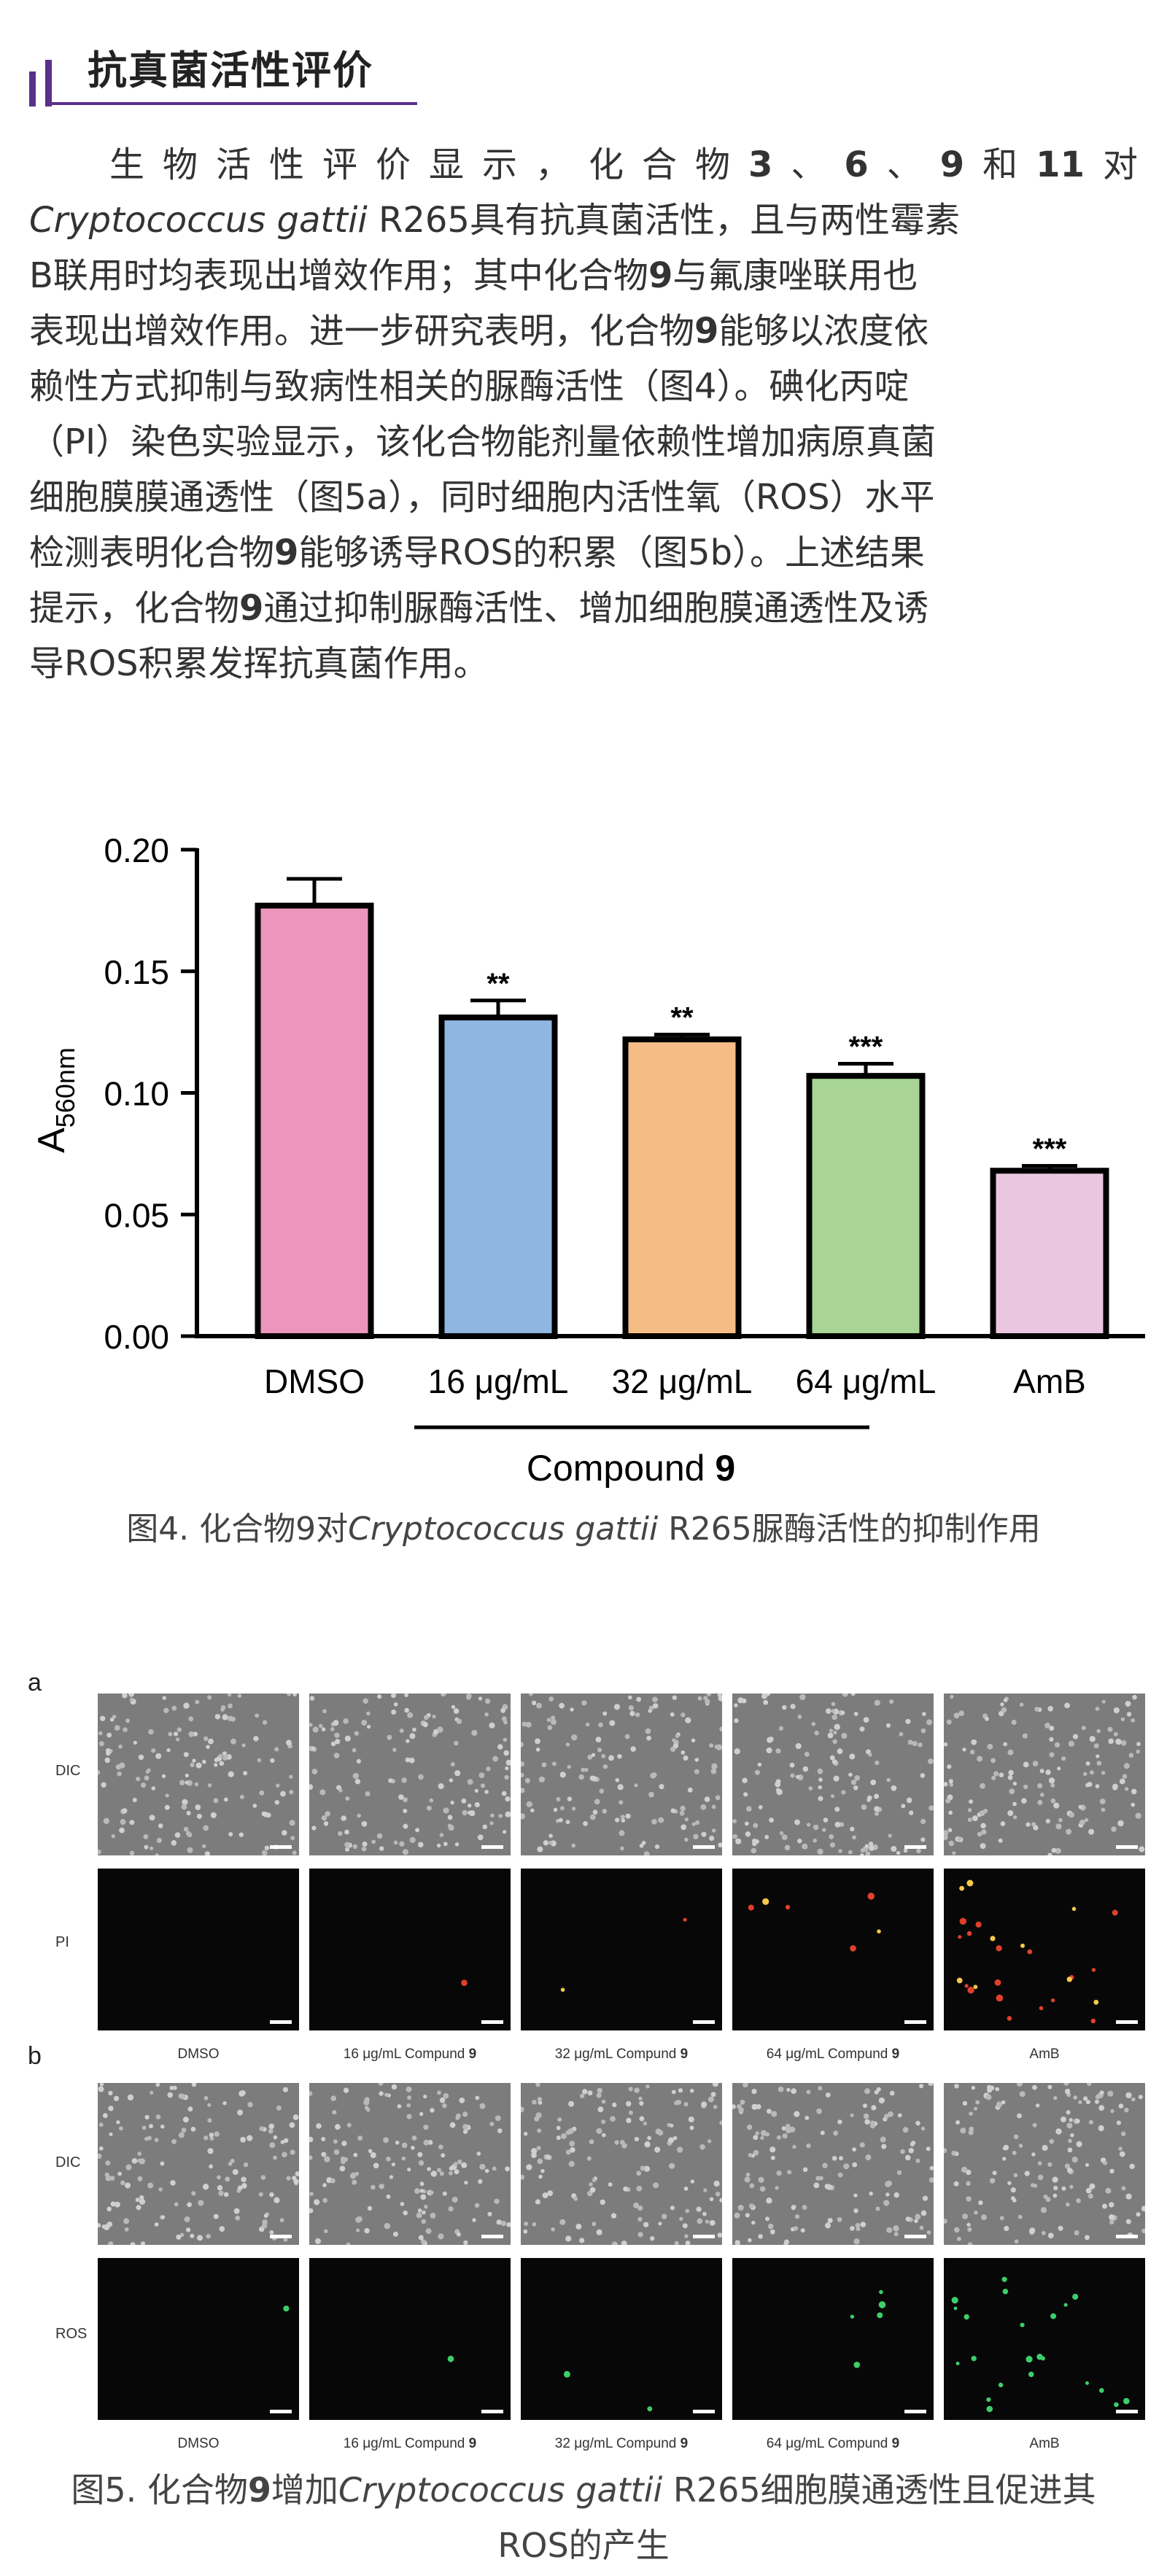 The height and width of the screenshot is (2576, 1167). Describe the element at coordinates (68, 1771) in the screenshot. I see `row-label-dic-a: DIC` at that location.